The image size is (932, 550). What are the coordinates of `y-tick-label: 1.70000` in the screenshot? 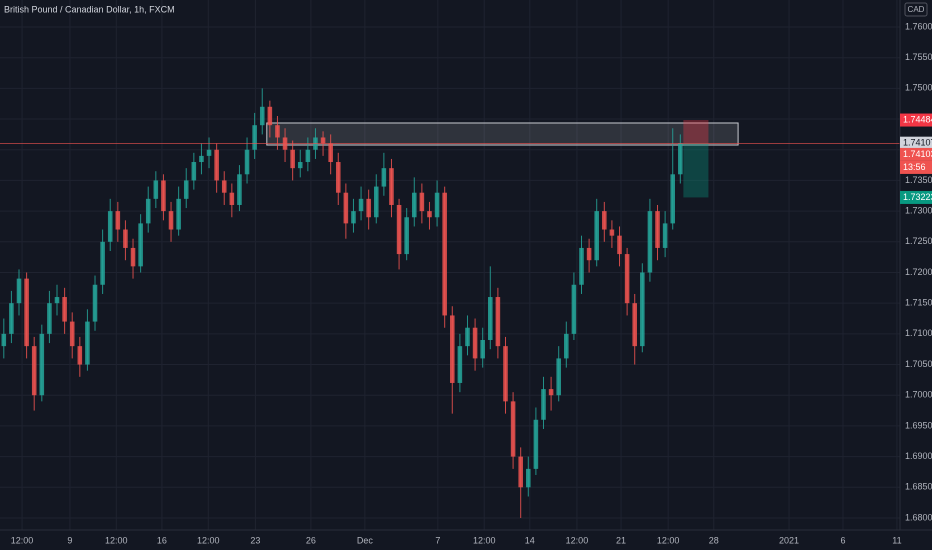 It's located at (918, 395).